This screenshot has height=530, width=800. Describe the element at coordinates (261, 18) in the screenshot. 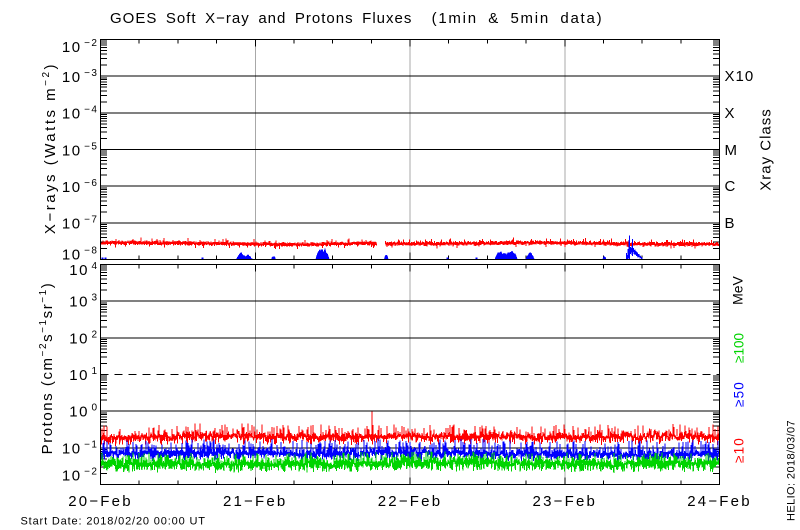

I see `svg-text:GOES Soft X−ray and Protons Fl: GOES Soft X−ray and Protons Fluxes` at that location.